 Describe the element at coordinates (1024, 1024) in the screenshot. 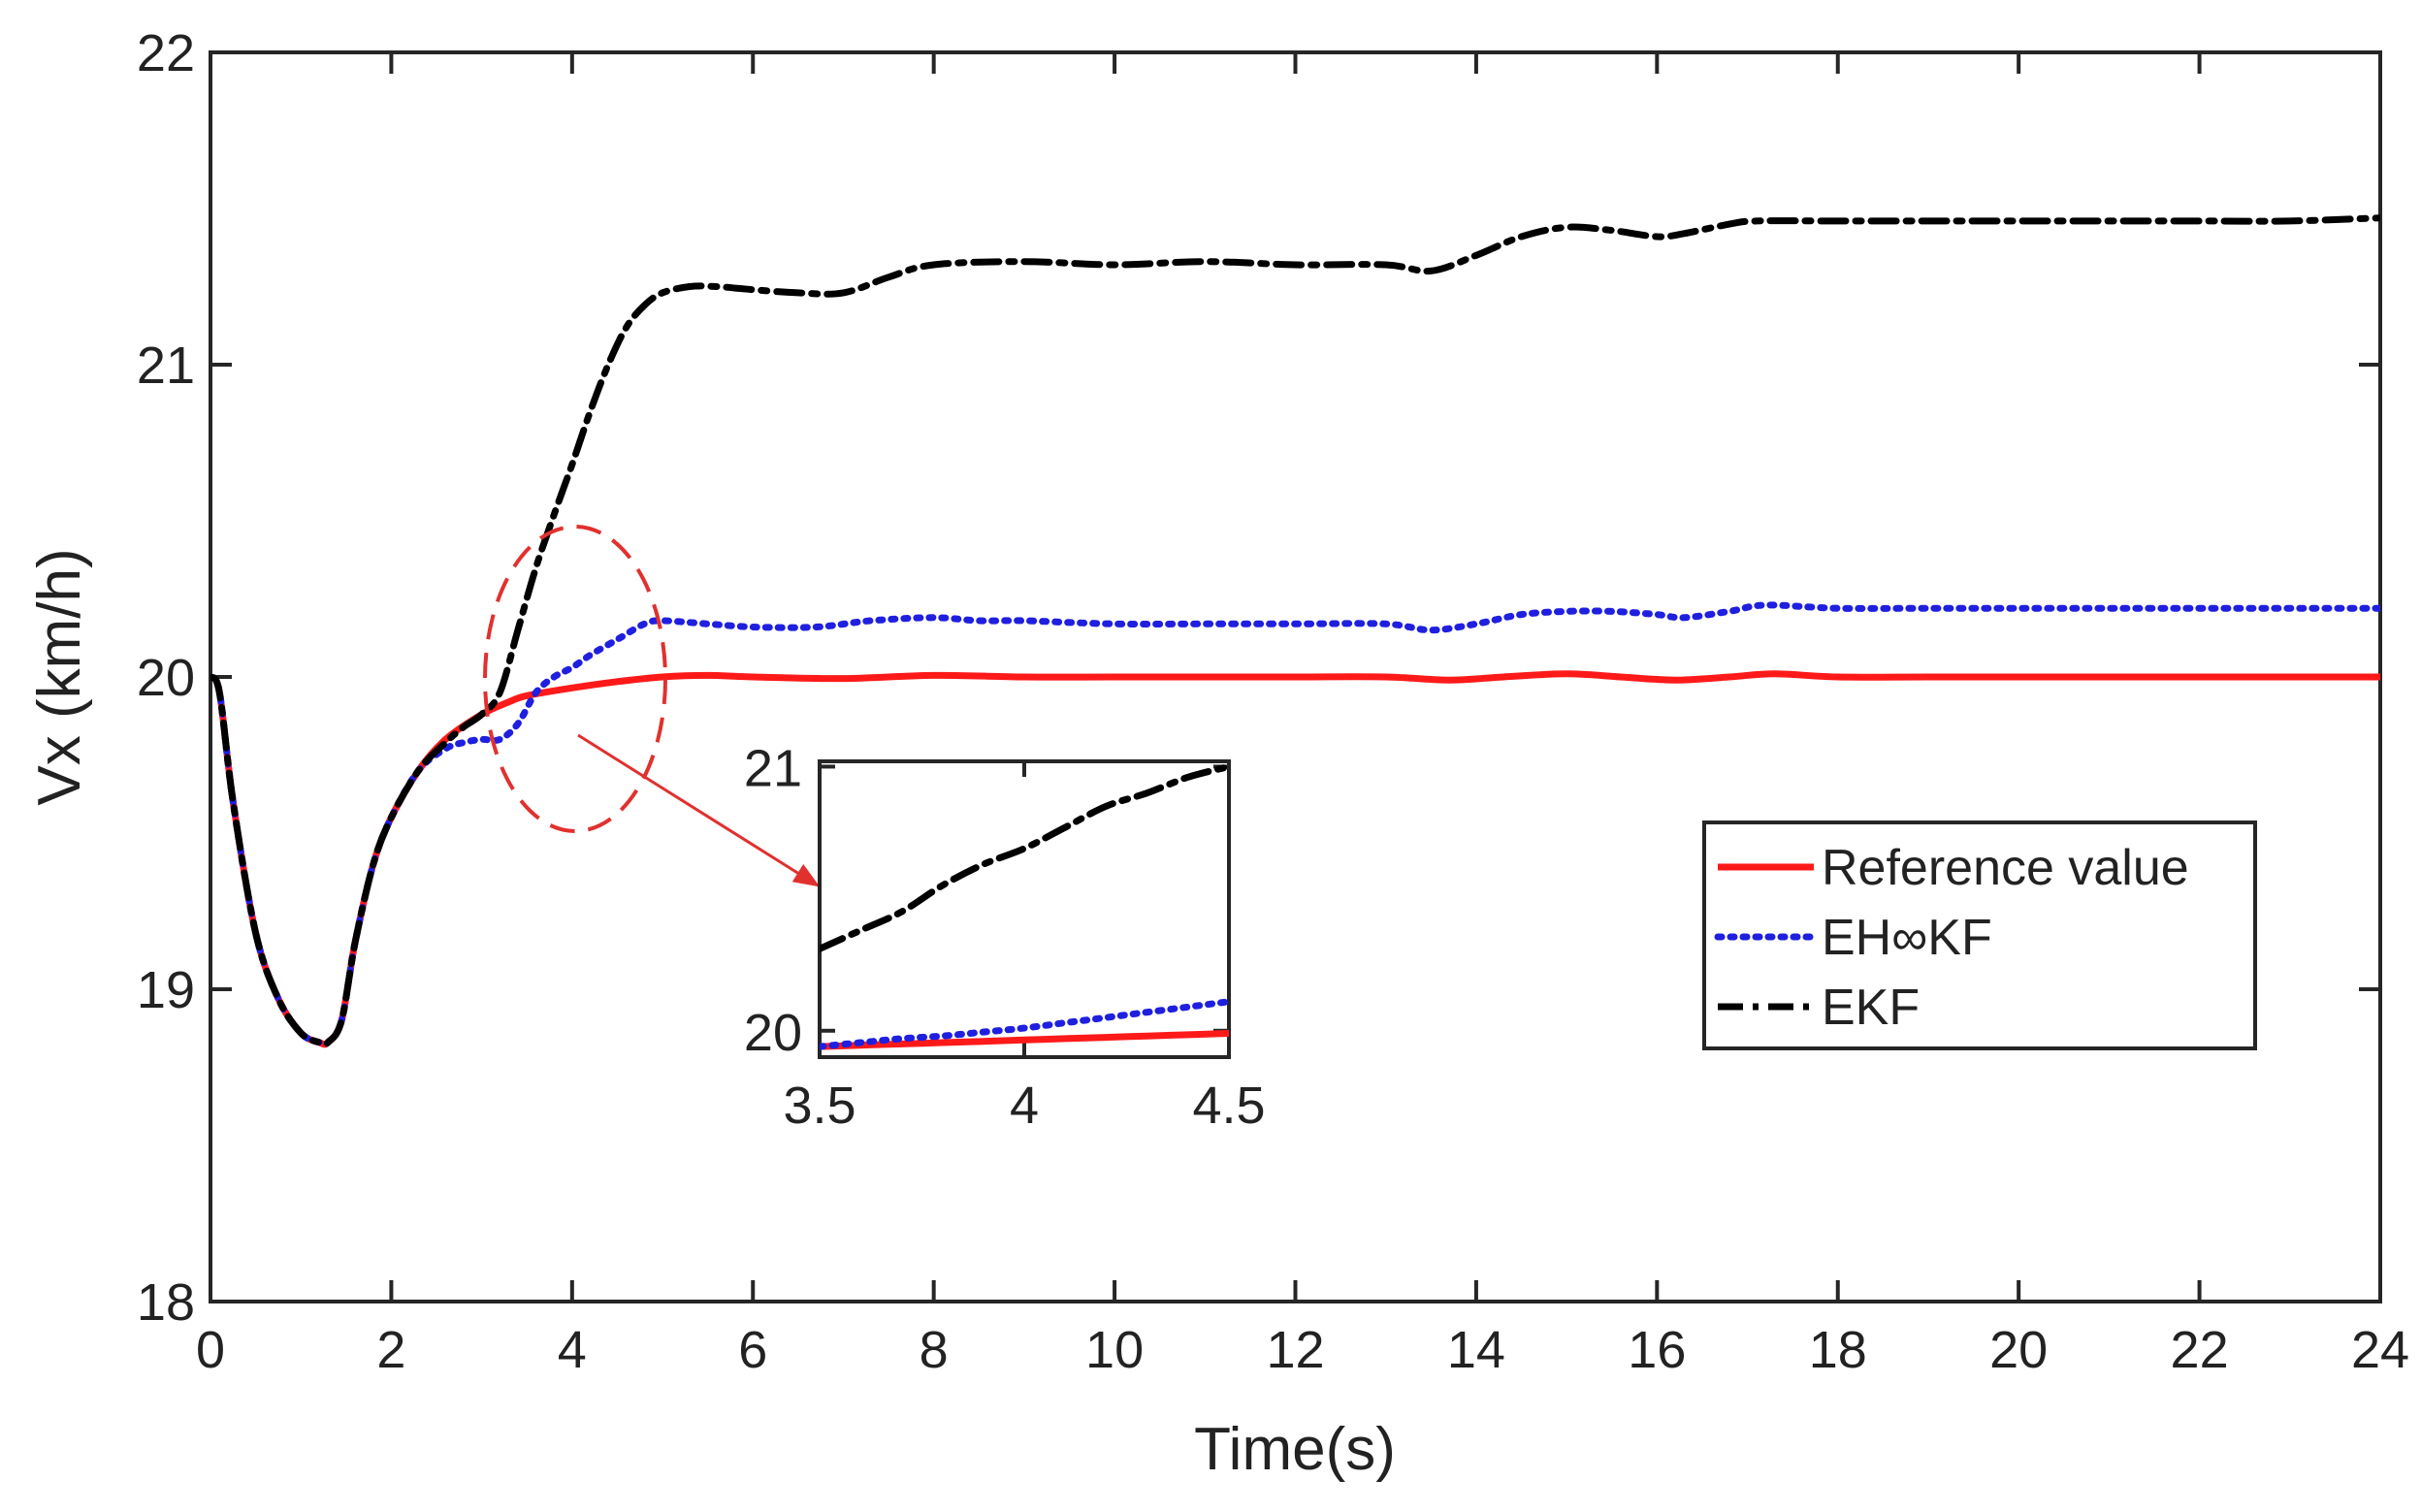

I see `inset-line-ehinfkf` at that location.